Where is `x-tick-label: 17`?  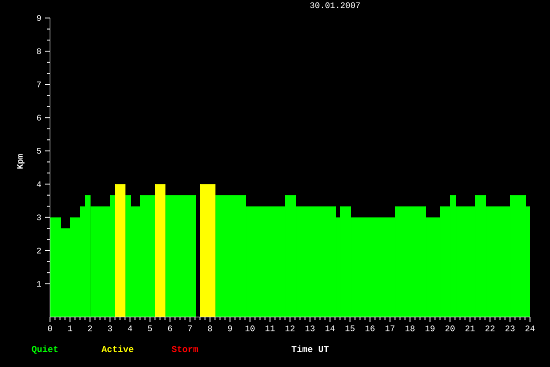 x-tick-label: 17 is located at coordinates (390, 329).